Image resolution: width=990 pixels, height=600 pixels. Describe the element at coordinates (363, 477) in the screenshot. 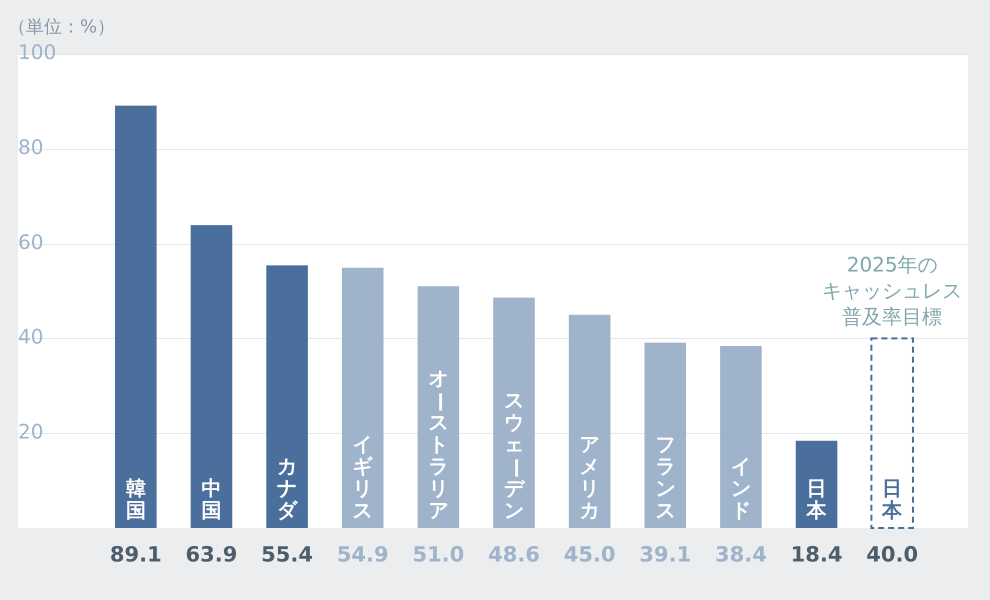

I see `x-tick-label: イギリス` at that location.